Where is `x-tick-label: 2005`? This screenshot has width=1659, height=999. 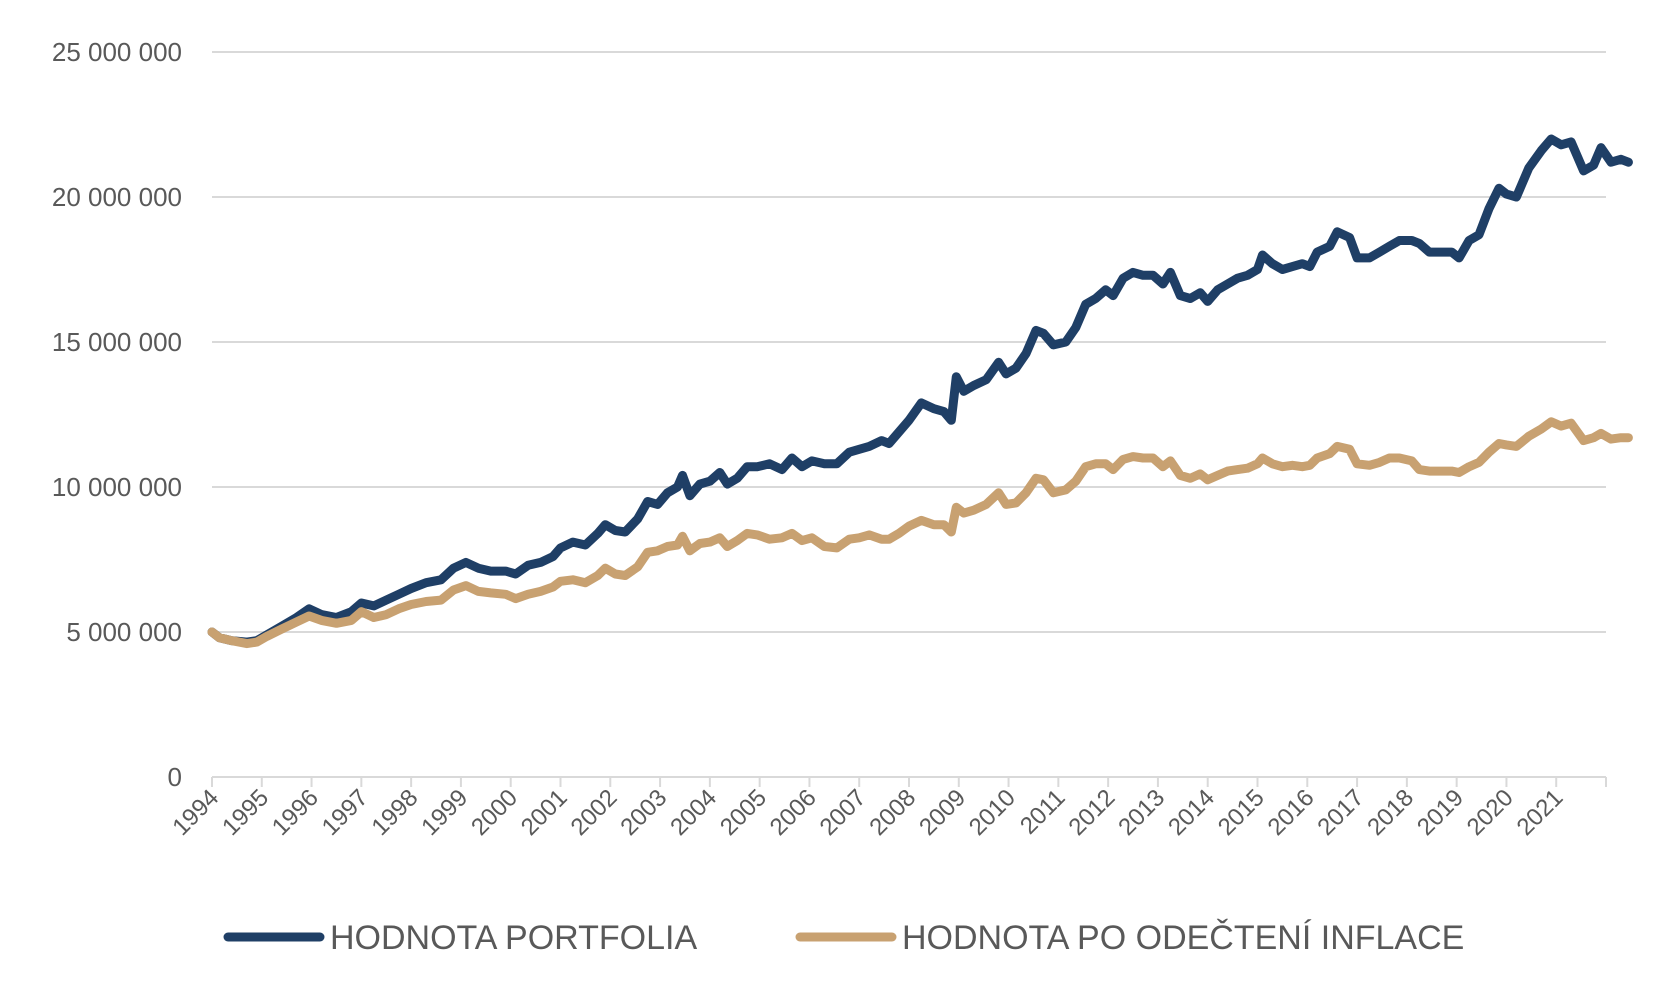
x-tick-label: 2005 is located at coordinates (743, 812).